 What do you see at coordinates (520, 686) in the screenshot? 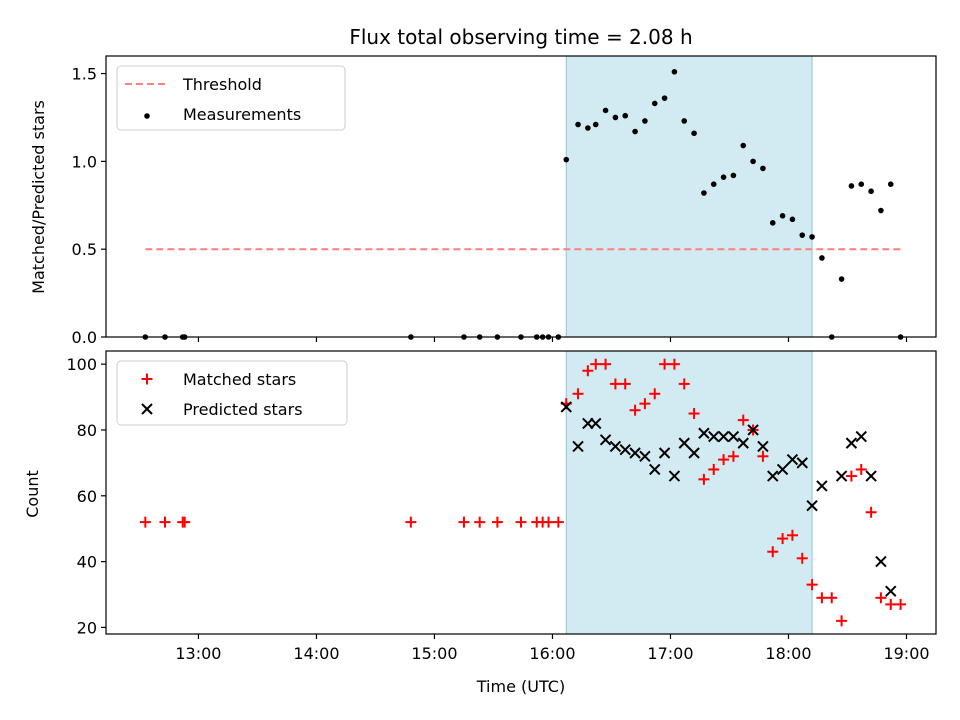
I see `x-axis-label: Time (UTC)` at bounding box center [520, 686].